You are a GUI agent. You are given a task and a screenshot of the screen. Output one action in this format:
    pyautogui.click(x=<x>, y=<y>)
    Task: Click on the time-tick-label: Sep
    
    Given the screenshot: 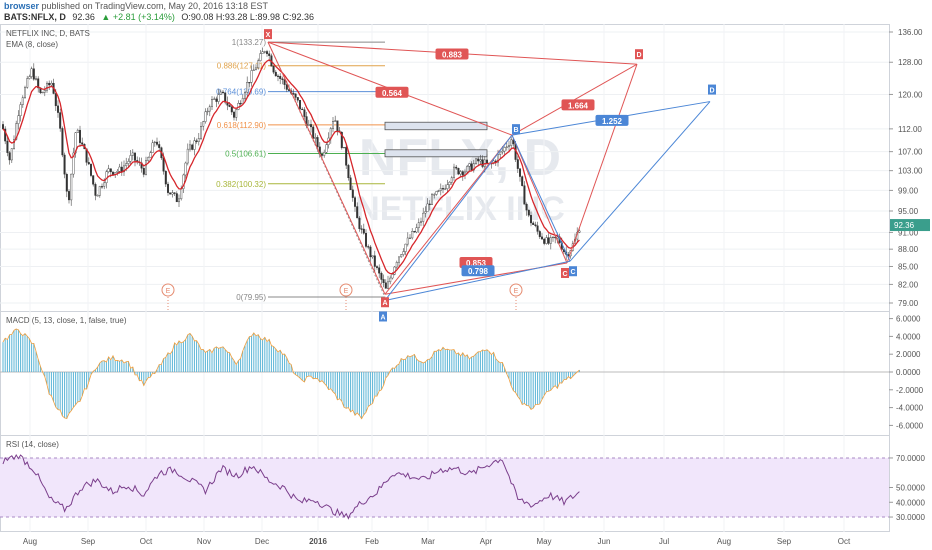 What is the action you would take?
    pyautogui.click(x=88, y=541)
    